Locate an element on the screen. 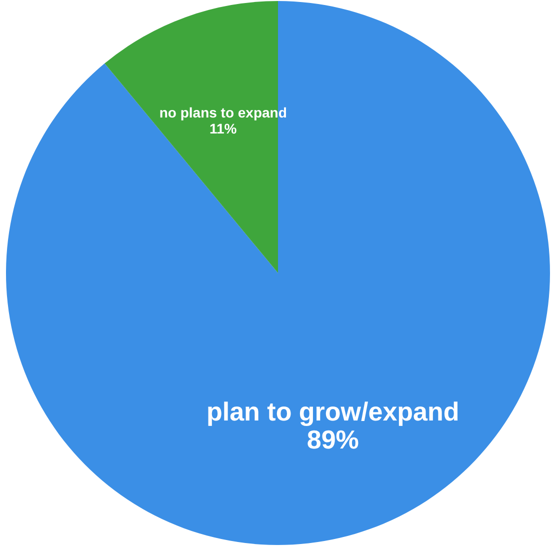 Image resolution: width=556 pixels, height=546 pixels. slice-label: plan to grow/expand is located at coordinates (333, 411).